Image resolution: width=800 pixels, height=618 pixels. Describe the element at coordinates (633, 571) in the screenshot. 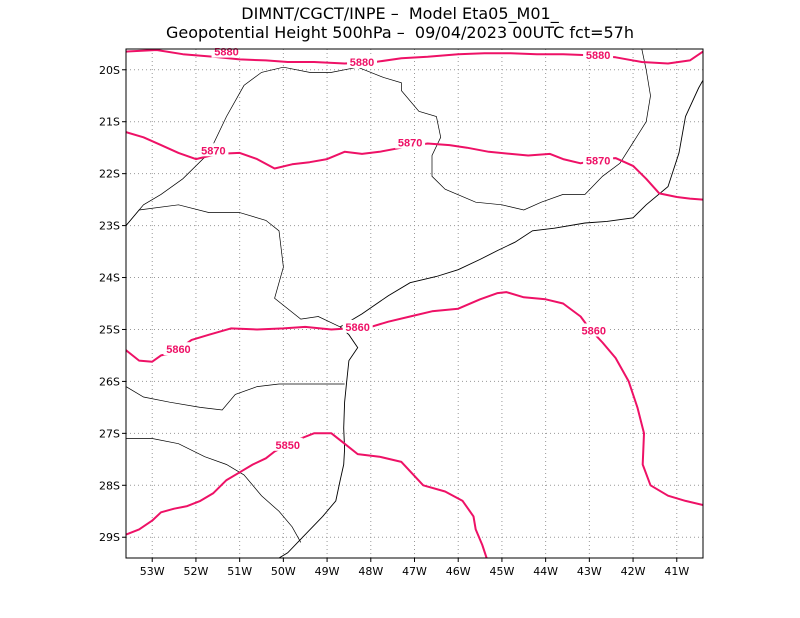

I see `x-tick-label: 42W` at that location.